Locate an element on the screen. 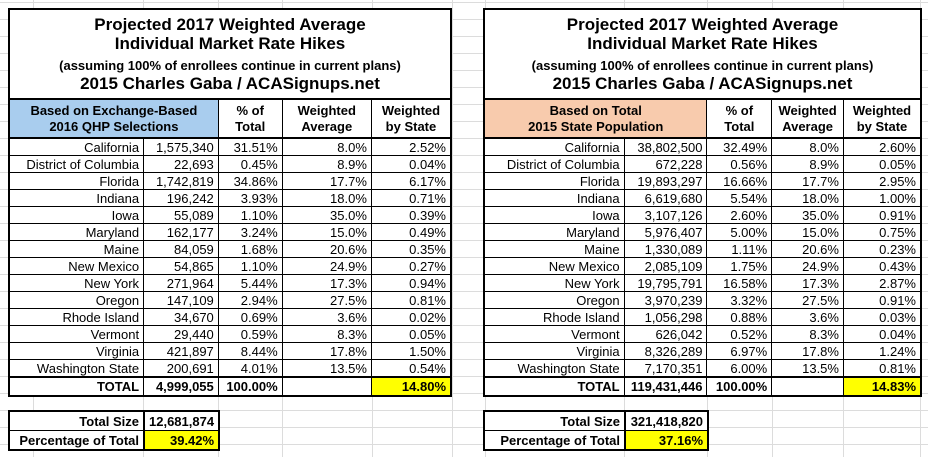 The image size is (928, 457). pct-total-cell: 2.60% is located at coordinates (739, 215).